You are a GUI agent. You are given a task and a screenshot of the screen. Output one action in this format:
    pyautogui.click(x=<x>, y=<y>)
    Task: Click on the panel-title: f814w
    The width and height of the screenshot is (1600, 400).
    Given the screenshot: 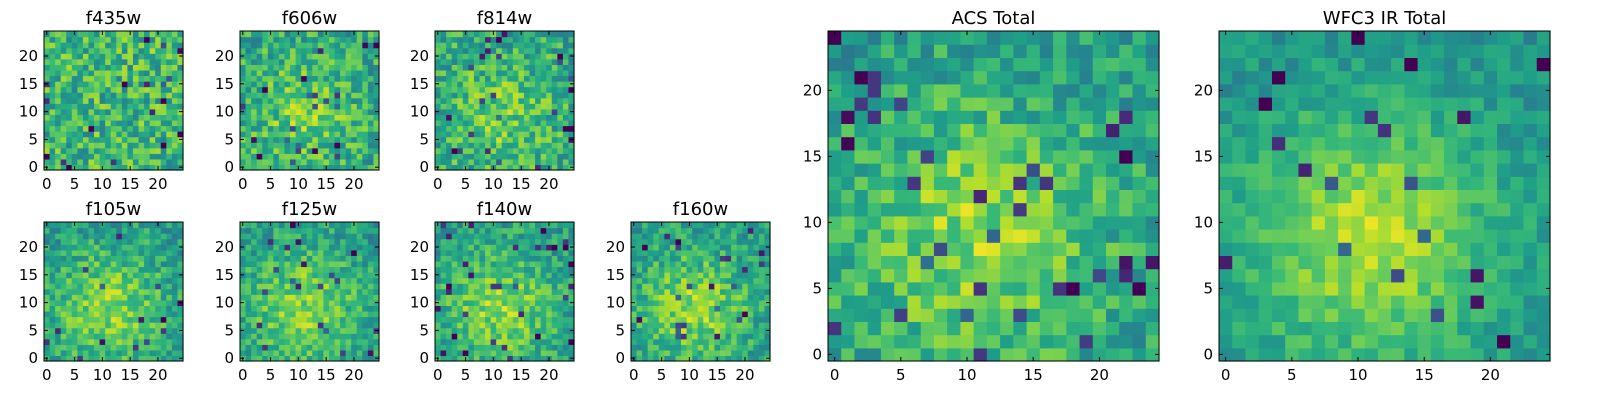 What is the action you would take?
    pyautogui.click(x=504, y=18)
    